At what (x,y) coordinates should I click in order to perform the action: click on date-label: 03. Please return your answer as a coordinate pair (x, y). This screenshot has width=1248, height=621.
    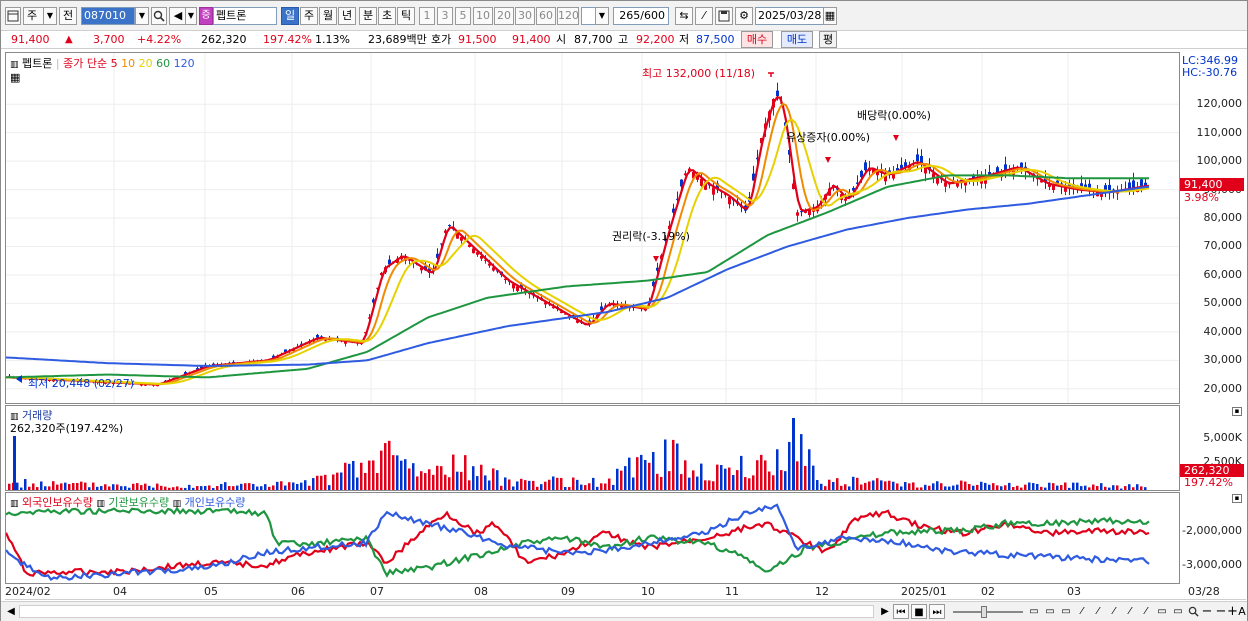
    Looking at the image, I should click on (1074, 591).